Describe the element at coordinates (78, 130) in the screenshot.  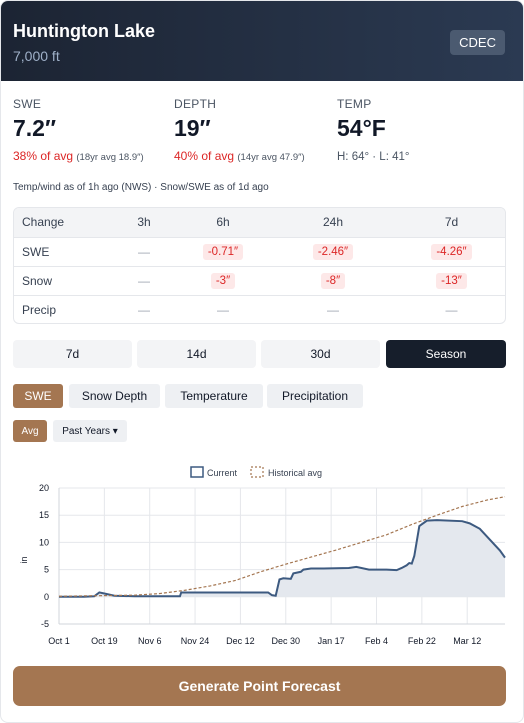
I see `swe-metric: SWE 7.2″ 38% of avg (18yr avg 18.9″)` at that location.